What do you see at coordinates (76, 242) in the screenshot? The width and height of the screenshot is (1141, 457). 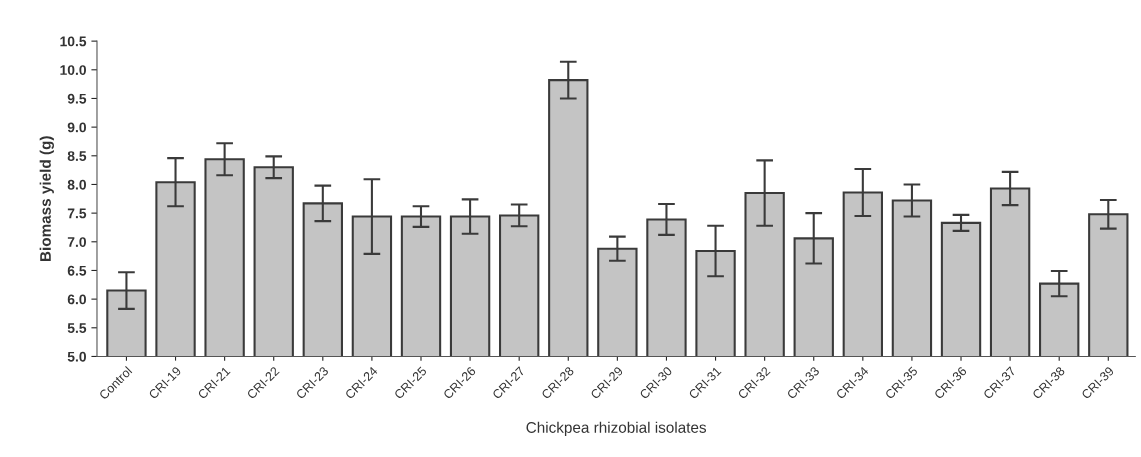 I see `y-tick-label: 7.0` at bounding box center [76, 242].